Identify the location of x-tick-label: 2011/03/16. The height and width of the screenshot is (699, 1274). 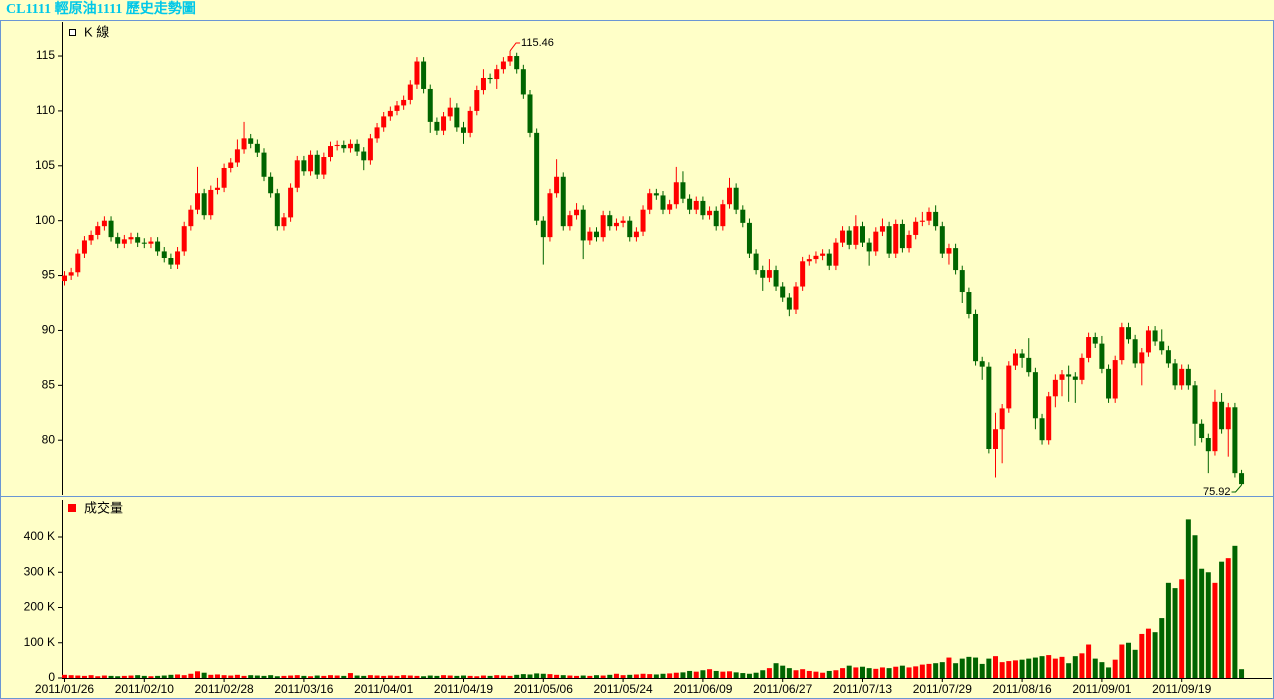
(303, 689).